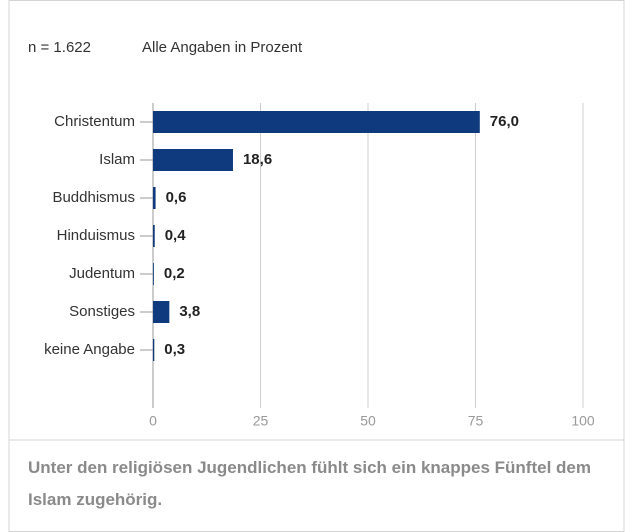  I want to click on y-tick-label: Sonstiges, so click(102, 311).